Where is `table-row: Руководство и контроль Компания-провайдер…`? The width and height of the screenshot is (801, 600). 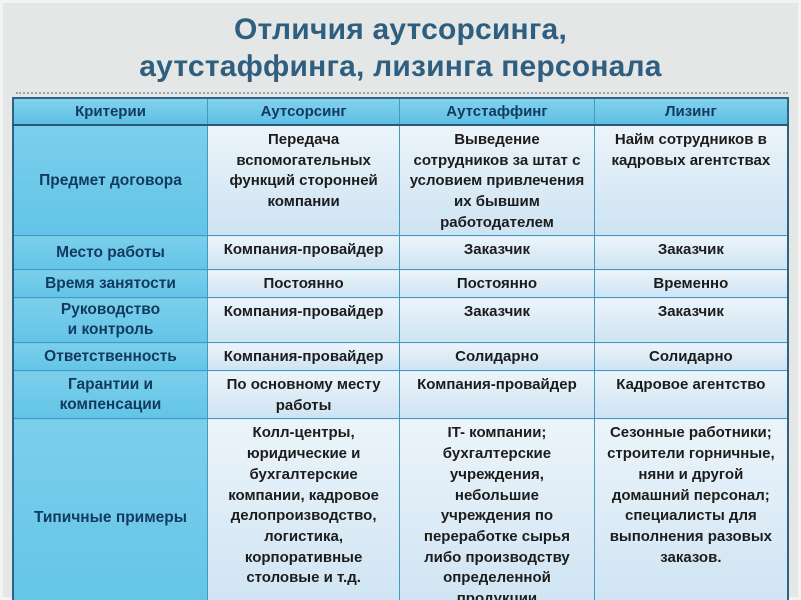 table-row: Руководство и контроль Компания-провайдер… is located at coordinates (400, 320).